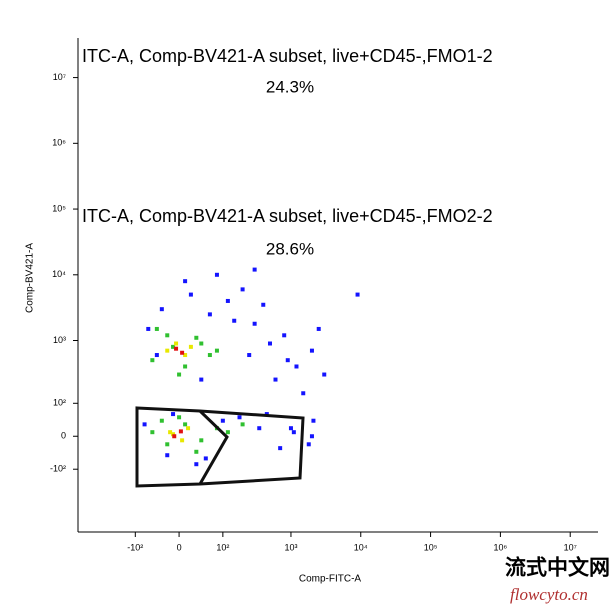  I want to click on y-tick-label: 10⁵, so click(59, 208).